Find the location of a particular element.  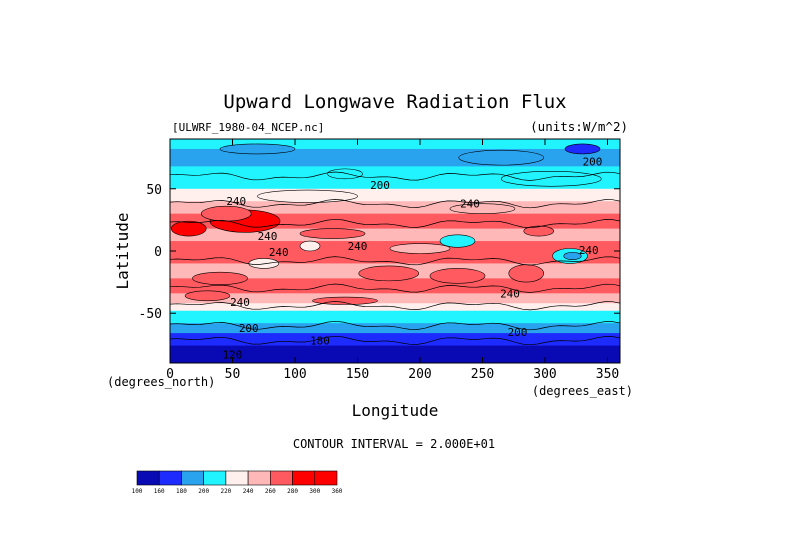

contour-label: 180 is located at coordinates (320, 341).